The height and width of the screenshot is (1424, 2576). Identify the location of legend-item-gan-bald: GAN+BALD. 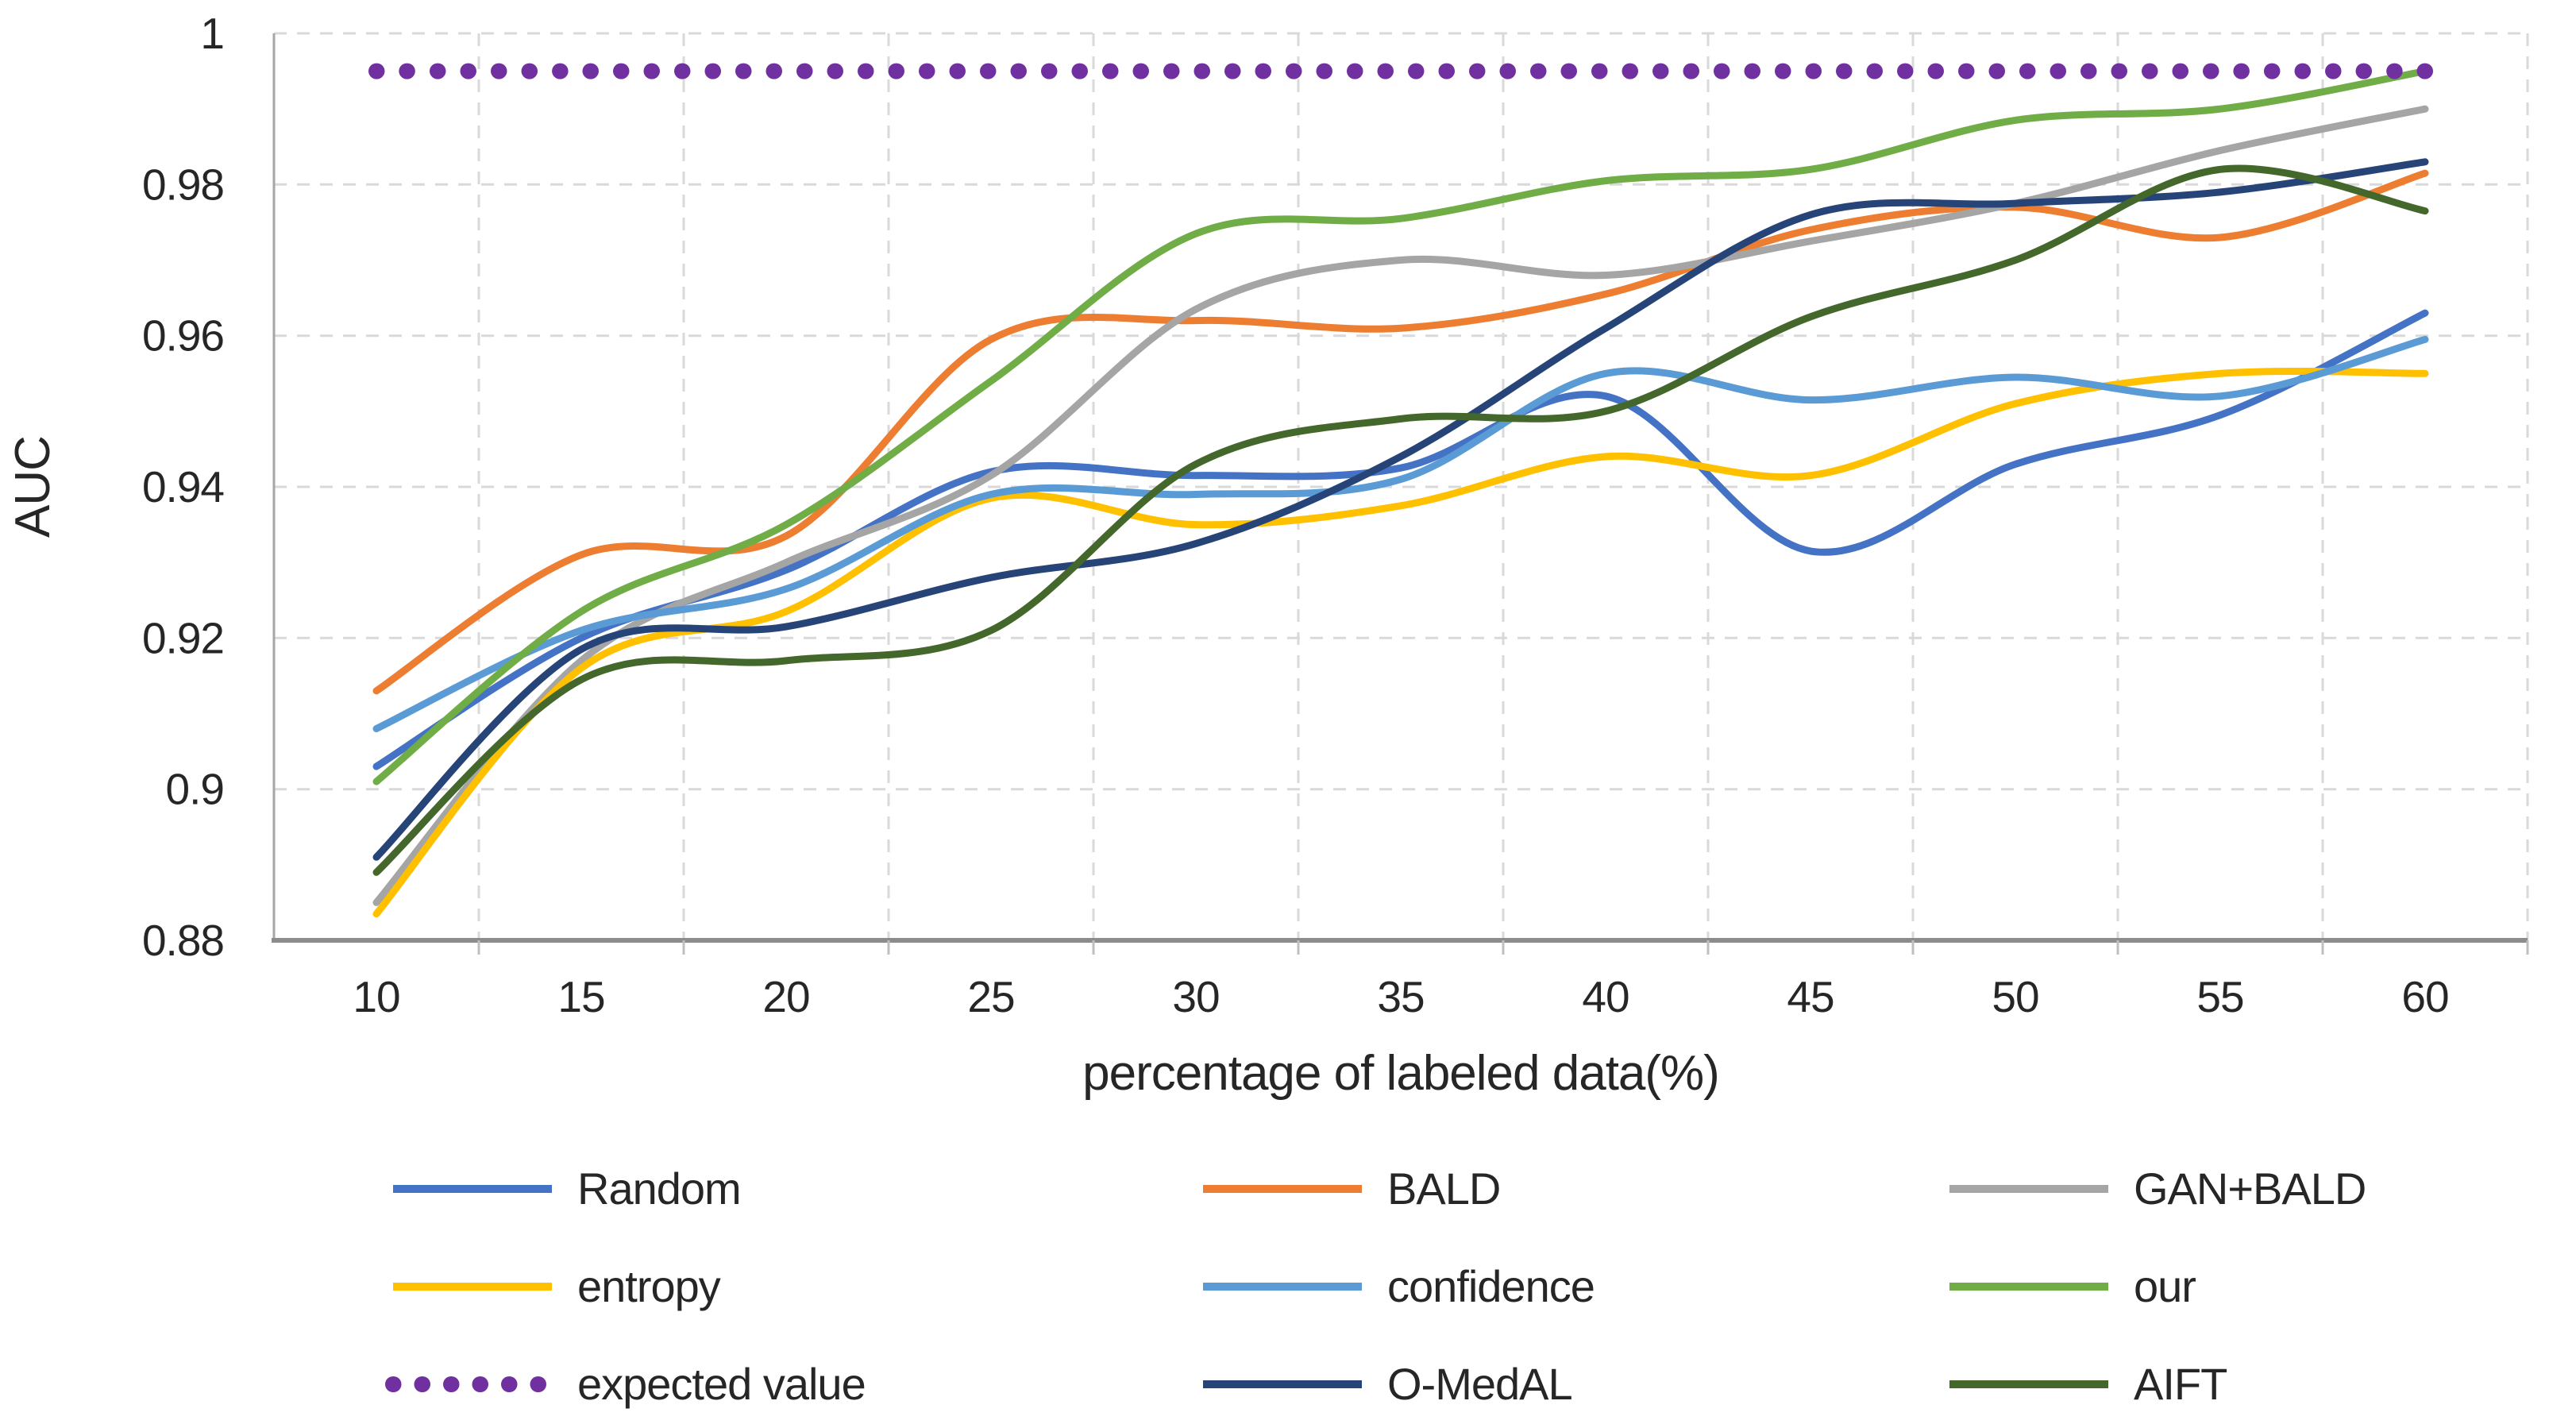
(2157, 1189).